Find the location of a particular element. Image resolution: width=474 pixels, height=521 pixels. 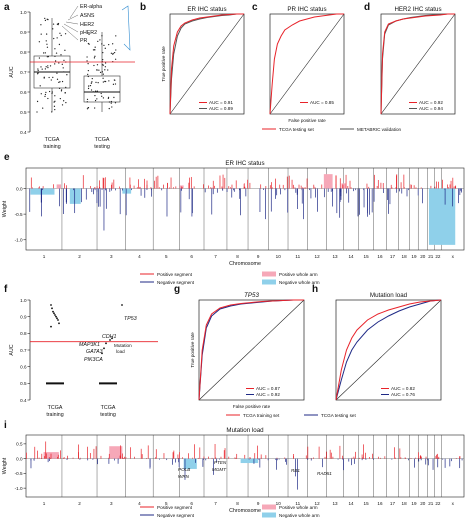

panel-a-xlabel: testing is located at coordinates (102, 147).